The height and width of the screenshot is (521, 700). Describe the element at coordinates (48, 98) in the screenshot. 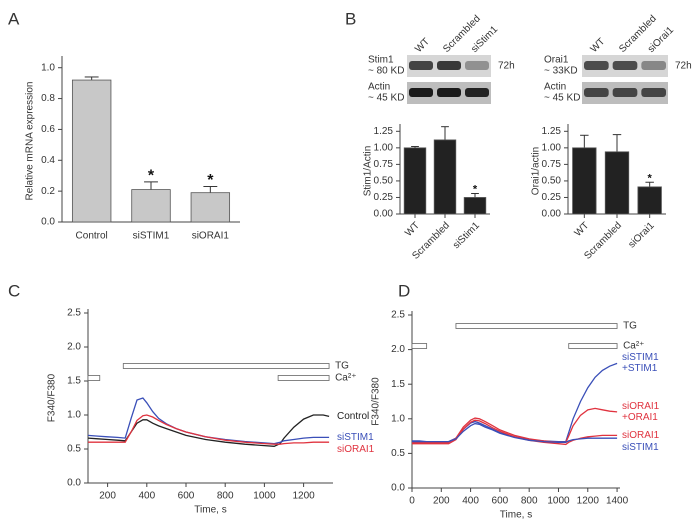

I see `y-tick-label: 0.8` at that location.